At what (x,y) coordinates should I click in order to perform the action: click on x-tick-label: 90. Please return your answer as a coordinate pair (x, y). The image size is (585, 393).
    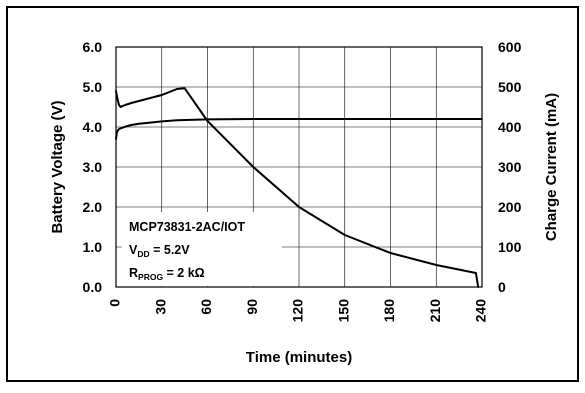
    Looking at the image, I should click on (252, 307).